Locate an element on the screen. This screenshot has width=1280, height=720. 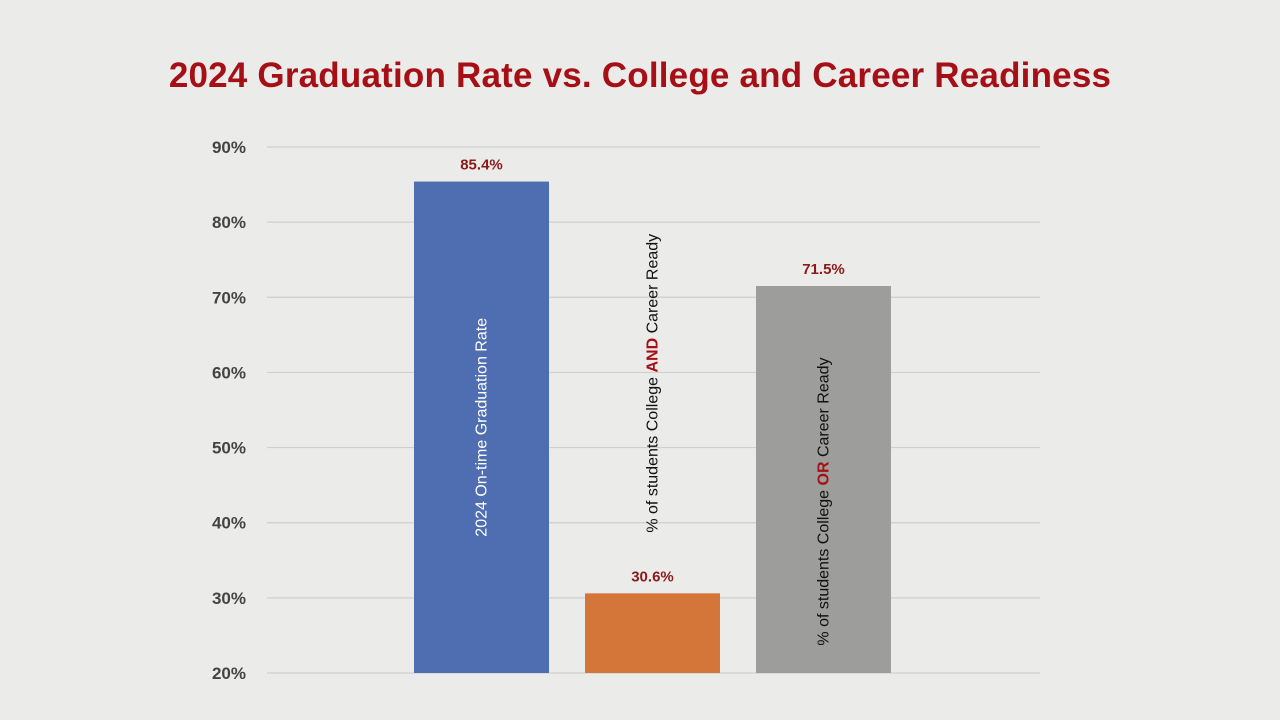
y-tick-label: 30% is located at coordinates (229, 598).